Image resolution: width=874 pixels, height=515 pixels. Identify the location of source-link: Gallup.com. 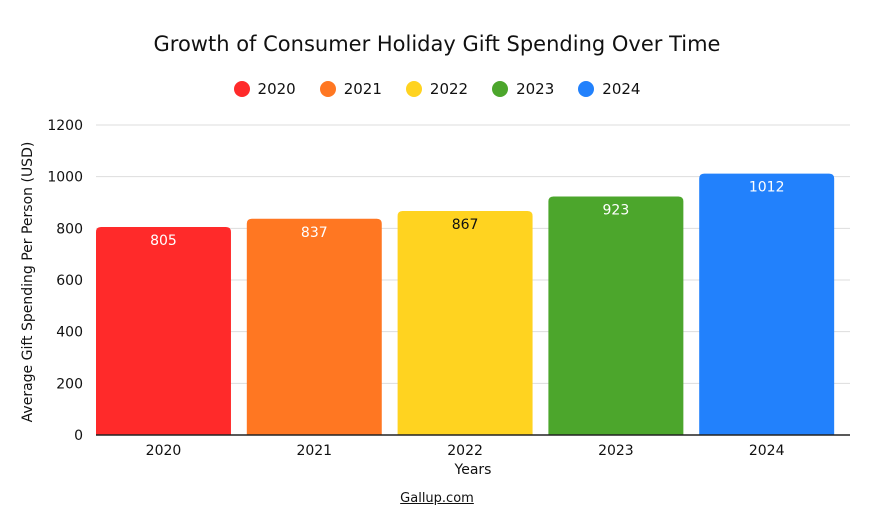
(437, 498).